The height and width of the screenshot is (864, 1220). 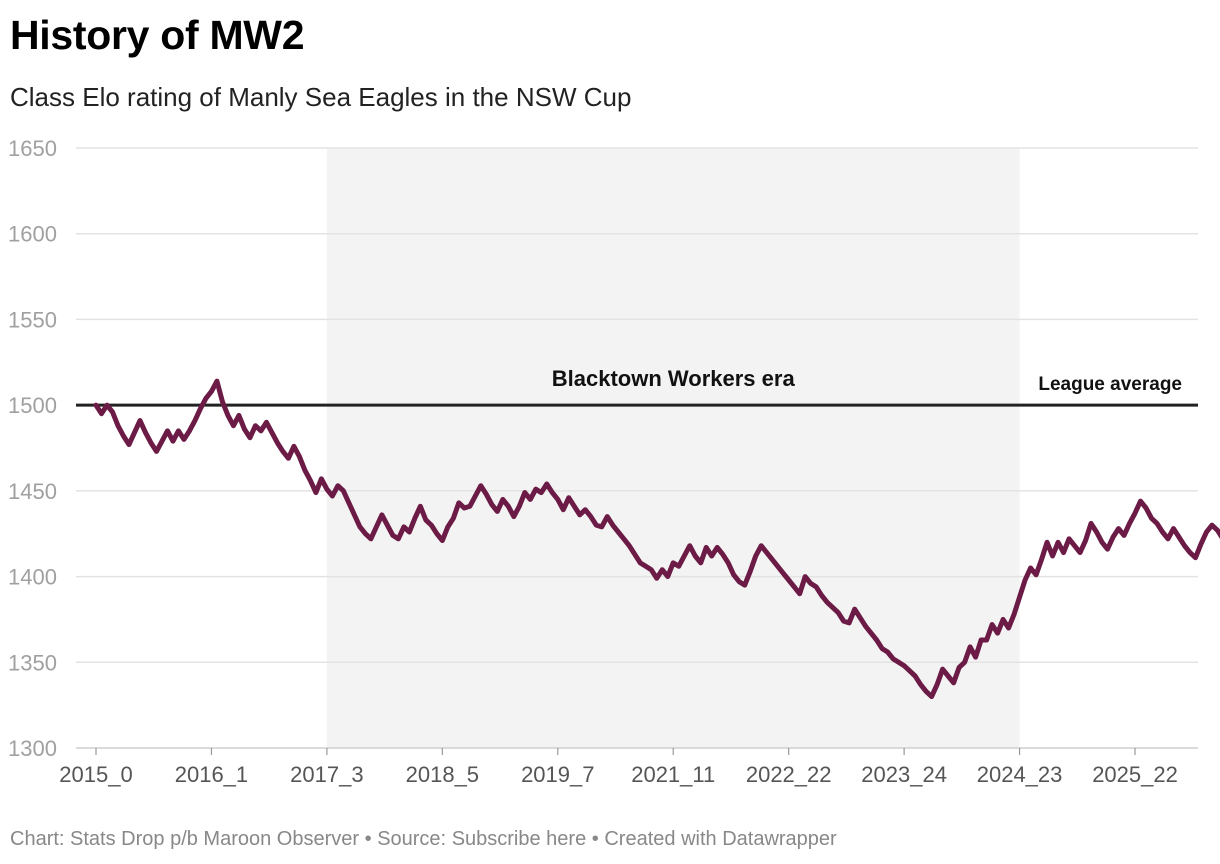 I want to click on x-tick-label: 2018_5, so click(x=442, y=774).